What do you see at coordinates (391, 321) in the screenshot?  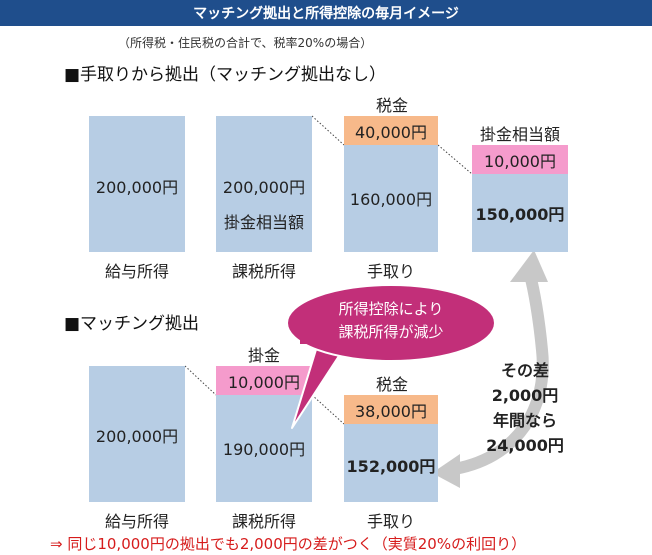 I see `callout-text: 所得控除により 課税所得が減少` at bounding box center [391, 321].